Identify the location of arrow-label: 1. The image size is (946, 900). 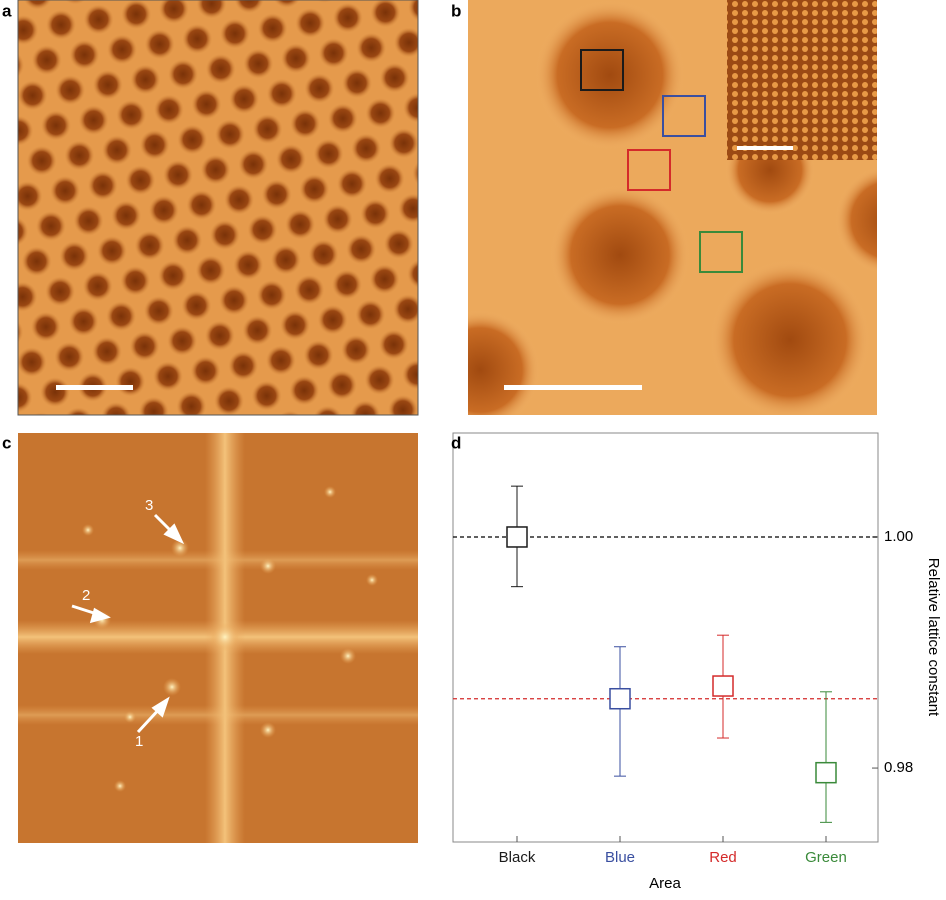
(139, 741).